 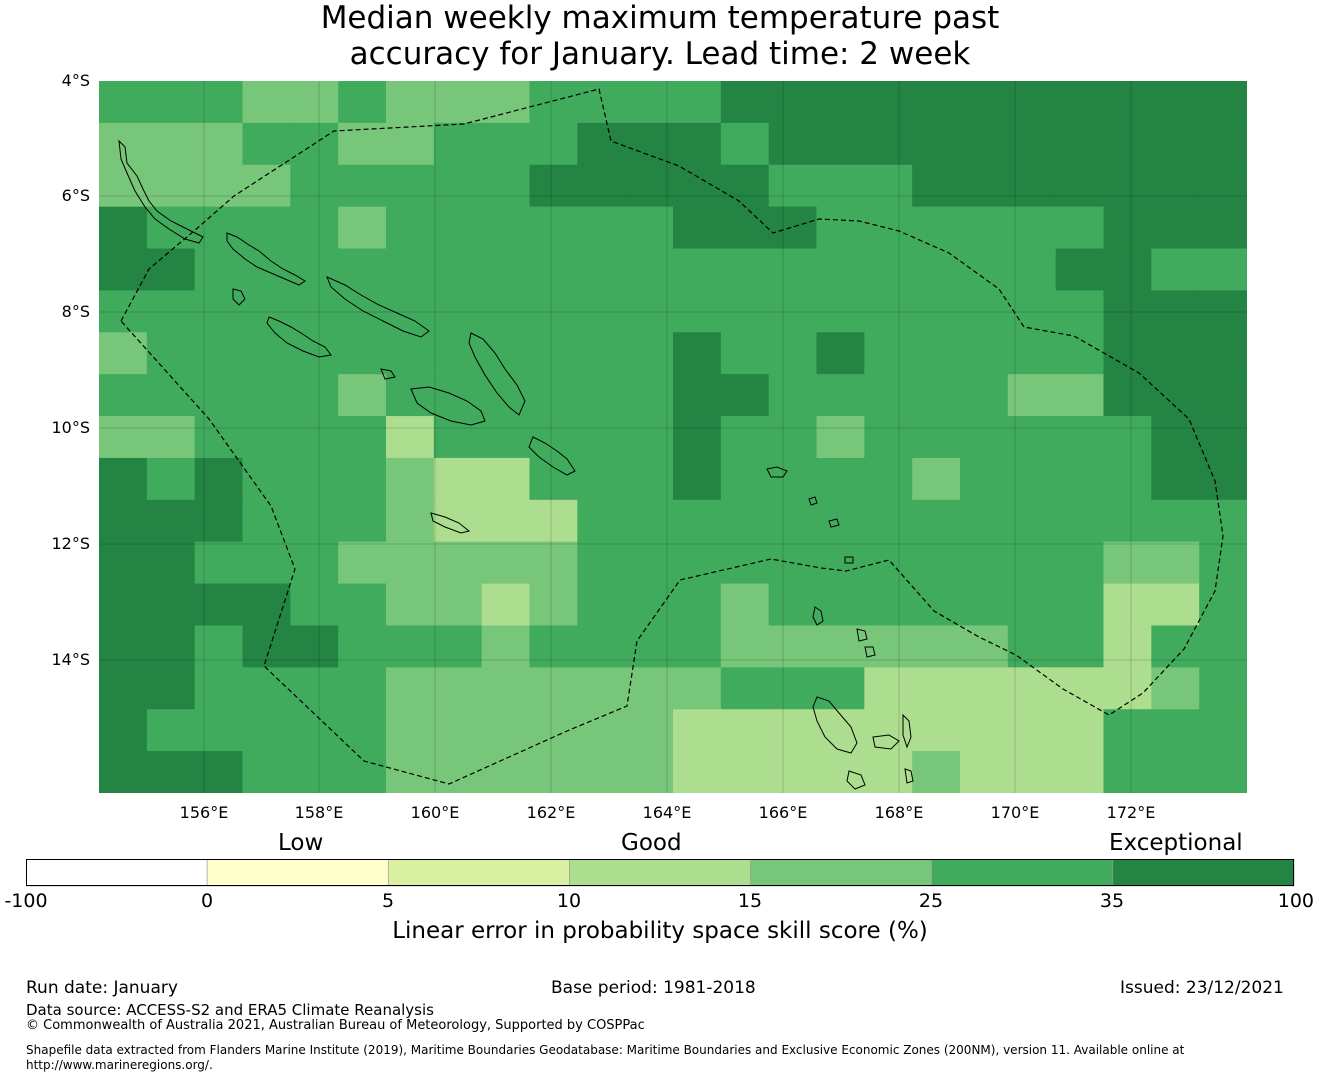 What do you see at coordinates (899, 812) in the screenshot?
I see `x-tick-label: 168°E` at bounding box center [899, 812].